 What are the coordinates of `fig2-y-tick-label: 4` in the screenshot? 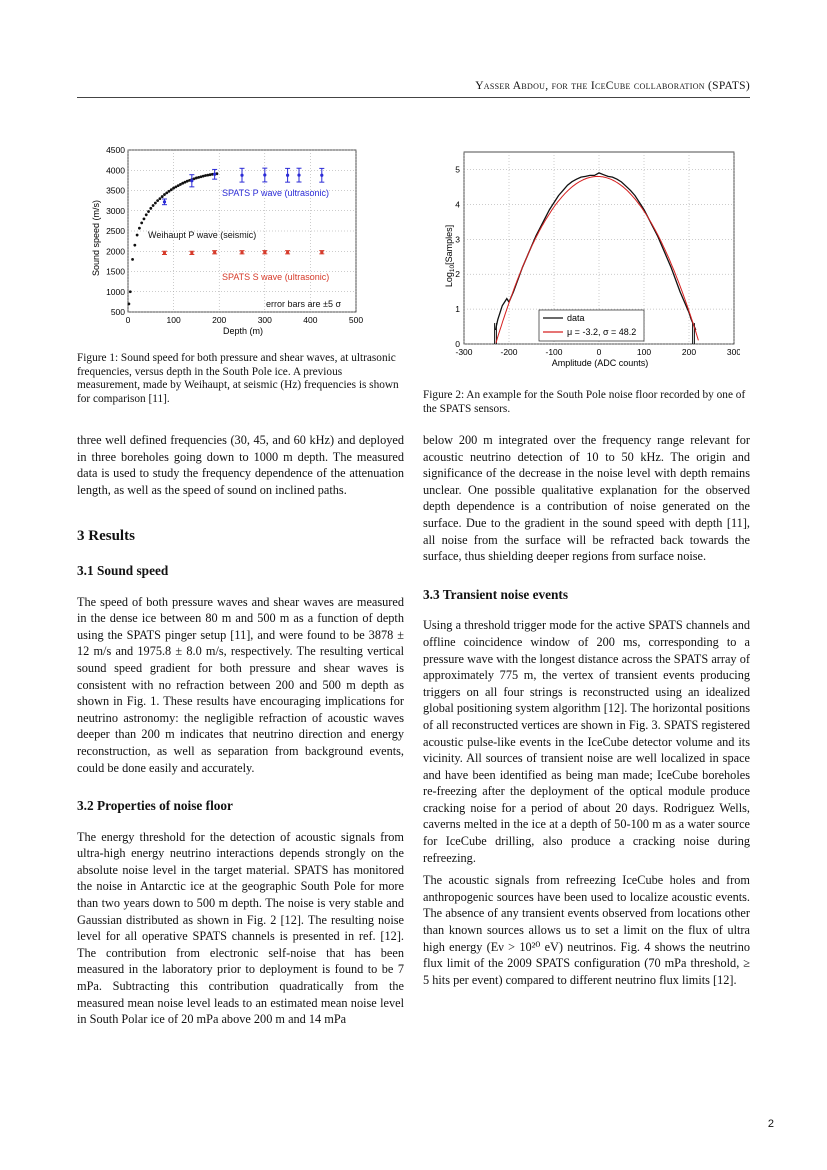 It's located at (457, 204).